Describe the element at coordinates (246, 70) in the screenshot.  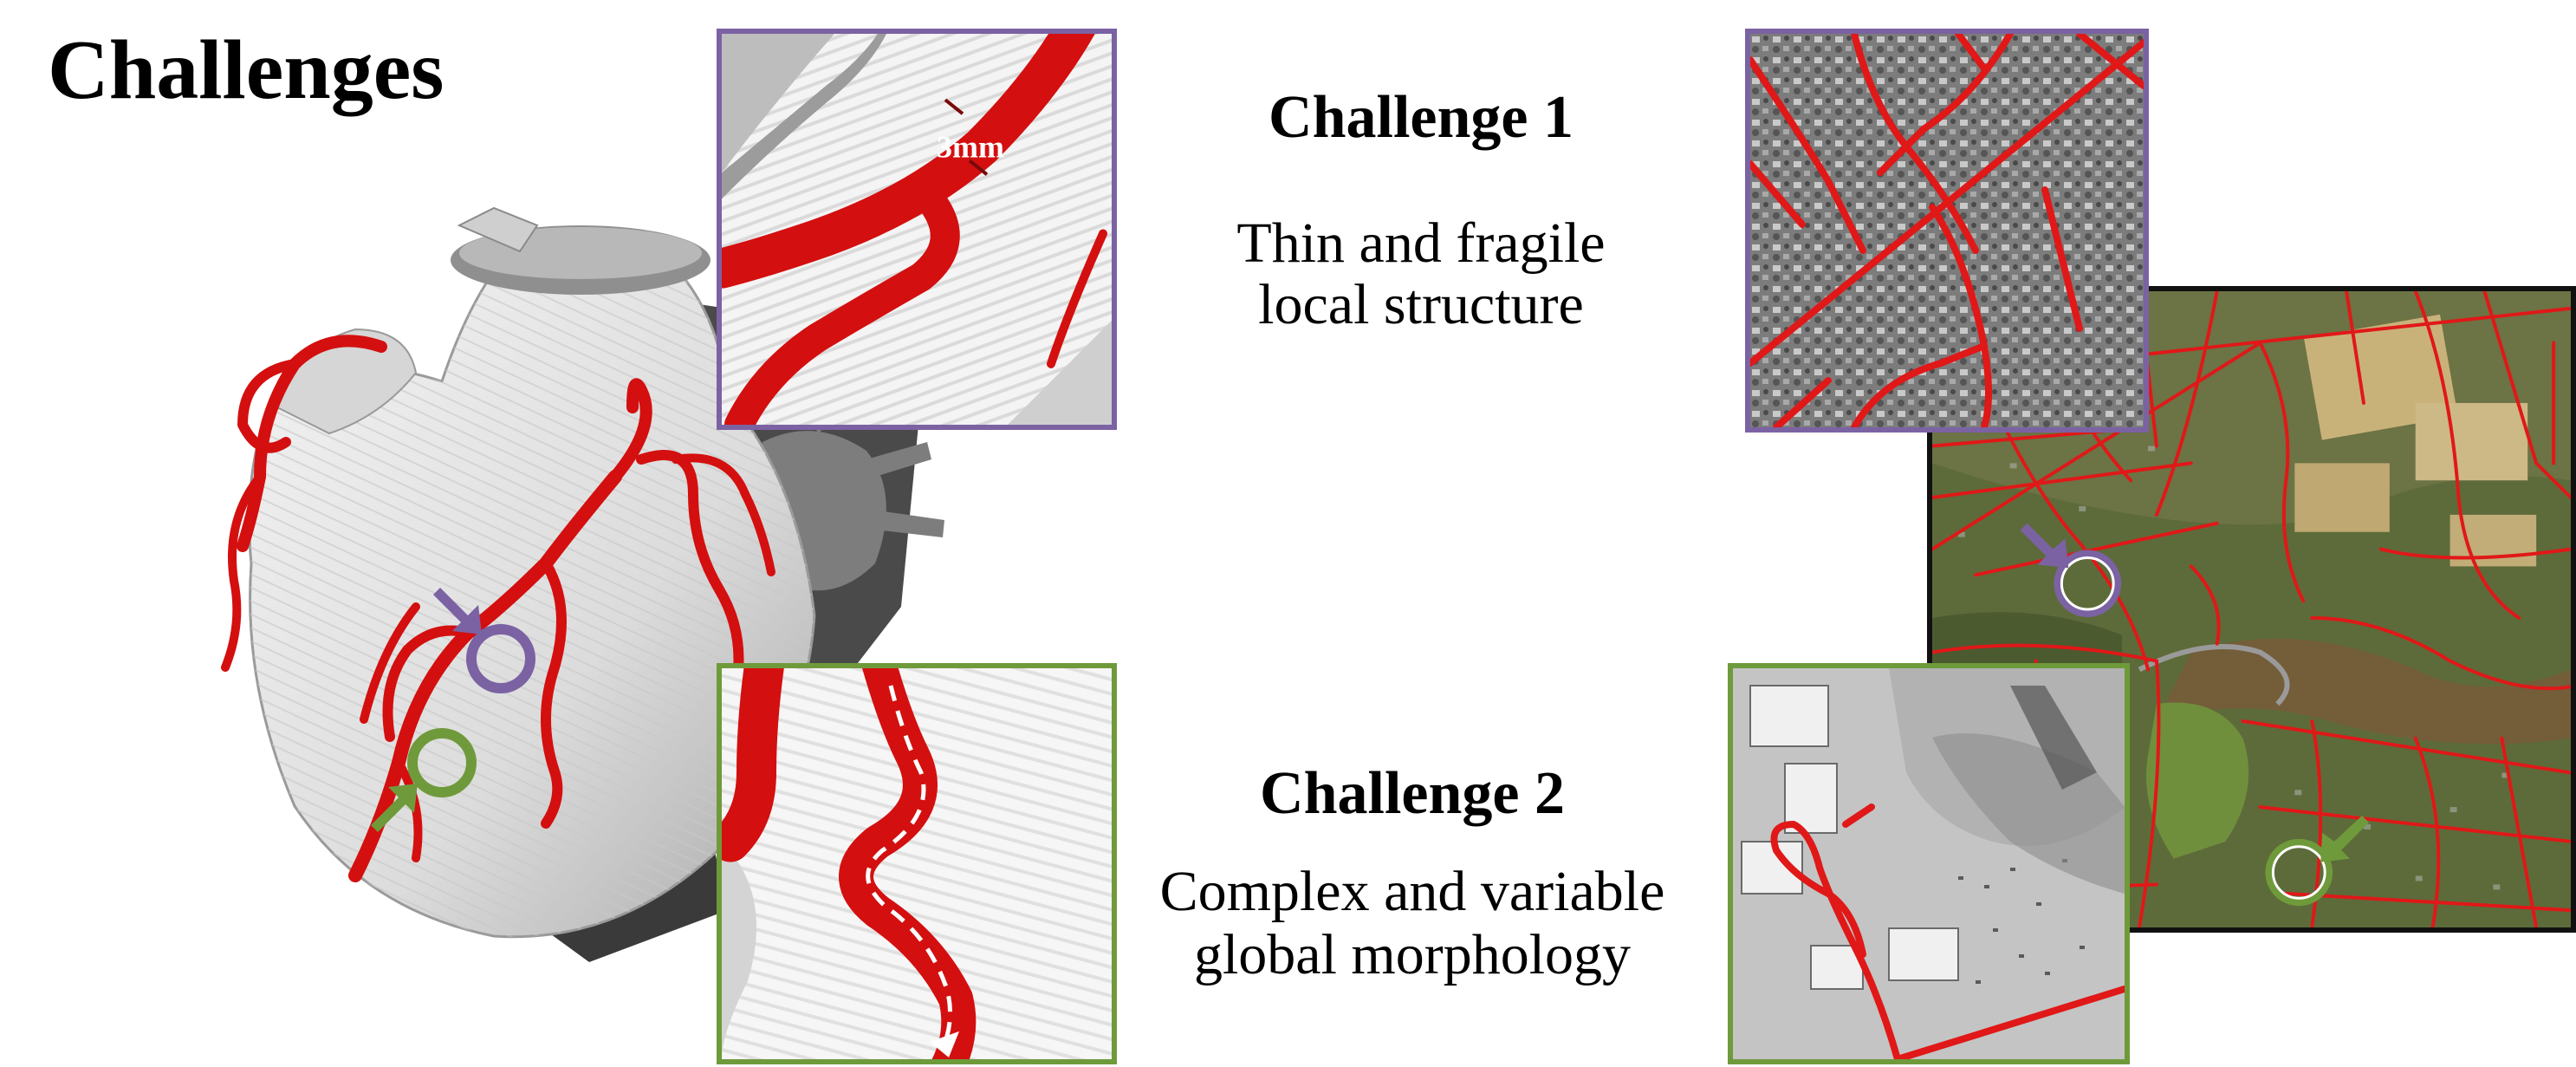
I see `page-title: Challenges` at that location.